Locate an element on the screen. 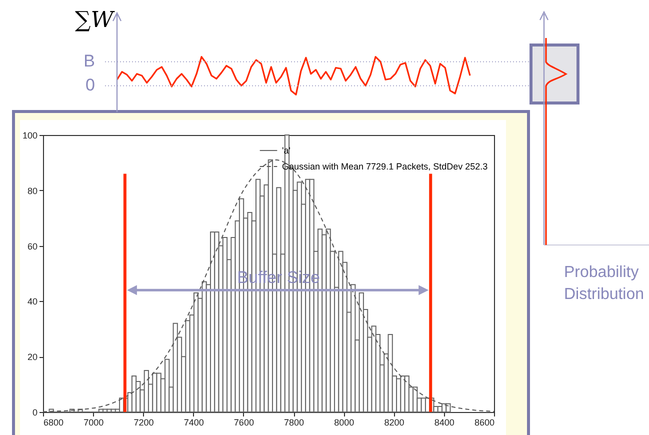 The width and height of the screenshot is (649, 435). x-tick-label: 7400 is located at coordinates (194, 423).